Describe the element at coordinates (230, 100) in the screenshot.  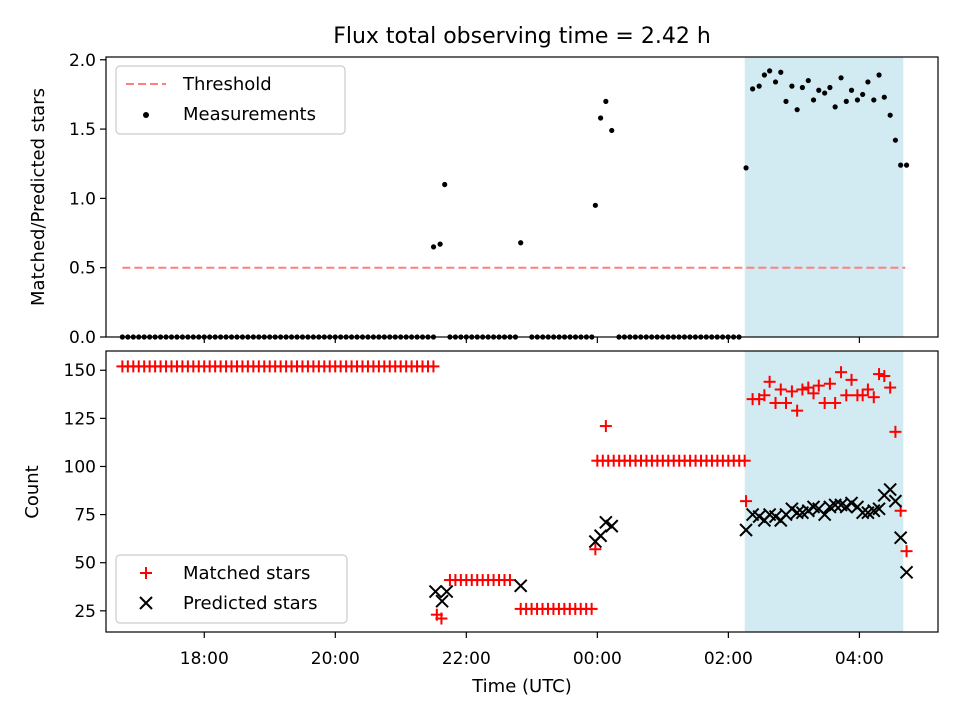
I see `ratio-legend: Threshold Measurements` at that location.